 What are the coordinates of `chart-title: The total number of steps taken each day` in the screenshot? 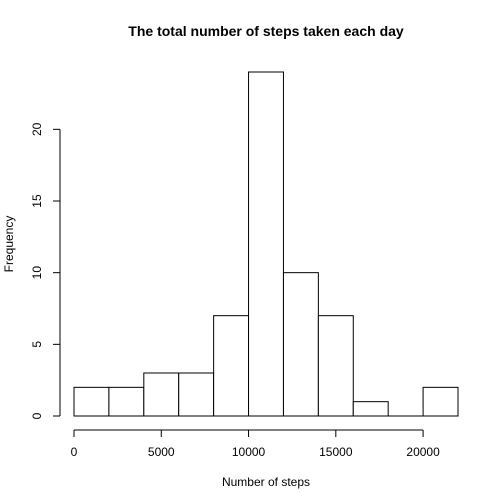 It's located at (266, 31).